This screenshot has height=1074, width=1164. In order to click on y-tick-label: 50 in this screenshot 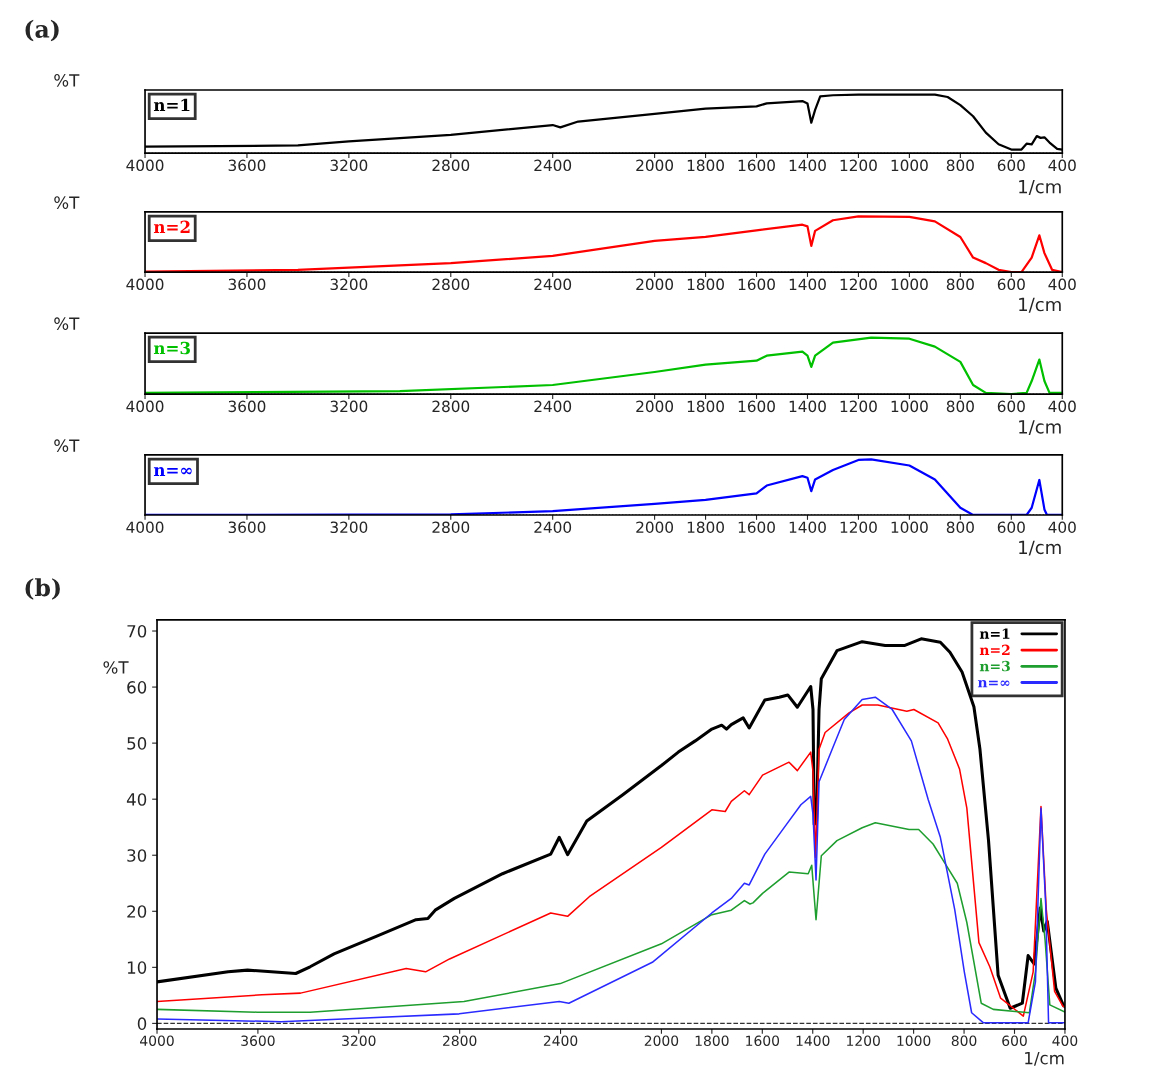, I will do `click(137, 743)`.